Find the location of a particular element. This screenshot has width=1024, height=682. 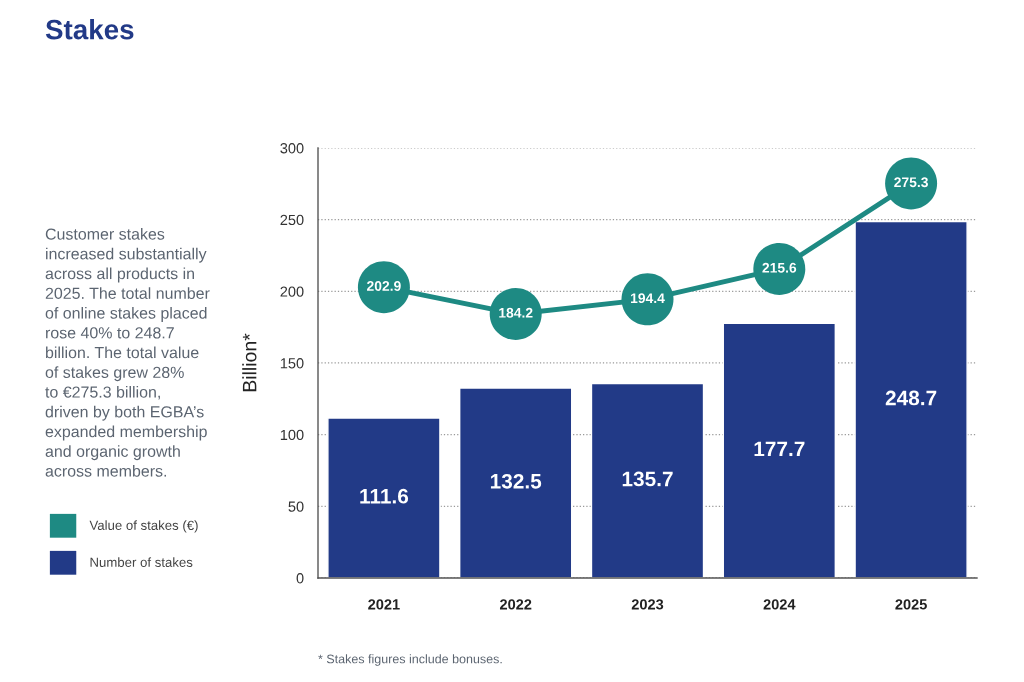

y-tick-label: 250 is located at coordinates (292, 220).